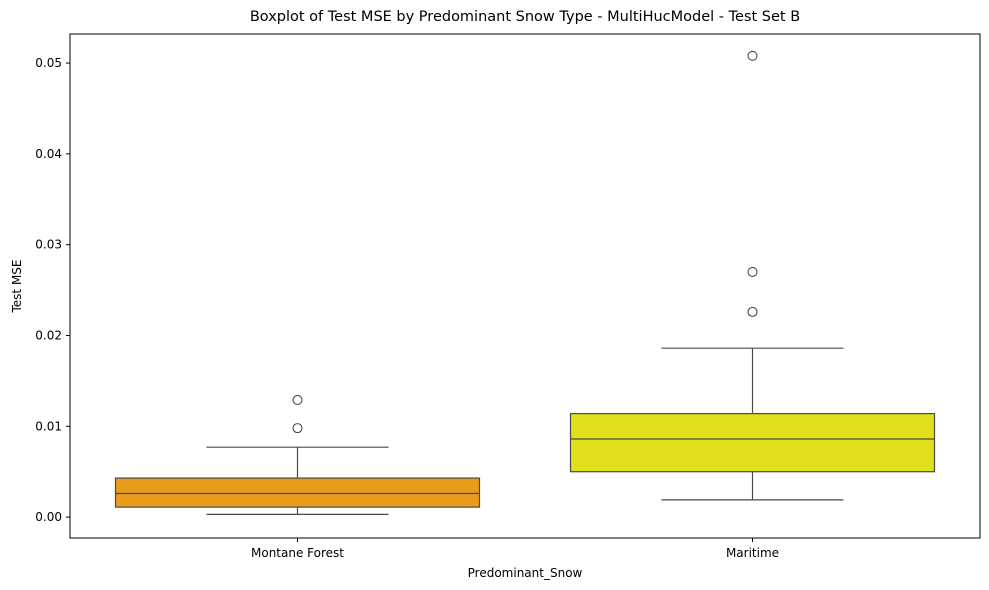 This screenshot has width=989, height=590. I want to click on y-tick-label: 0.01, so click(48, 426).